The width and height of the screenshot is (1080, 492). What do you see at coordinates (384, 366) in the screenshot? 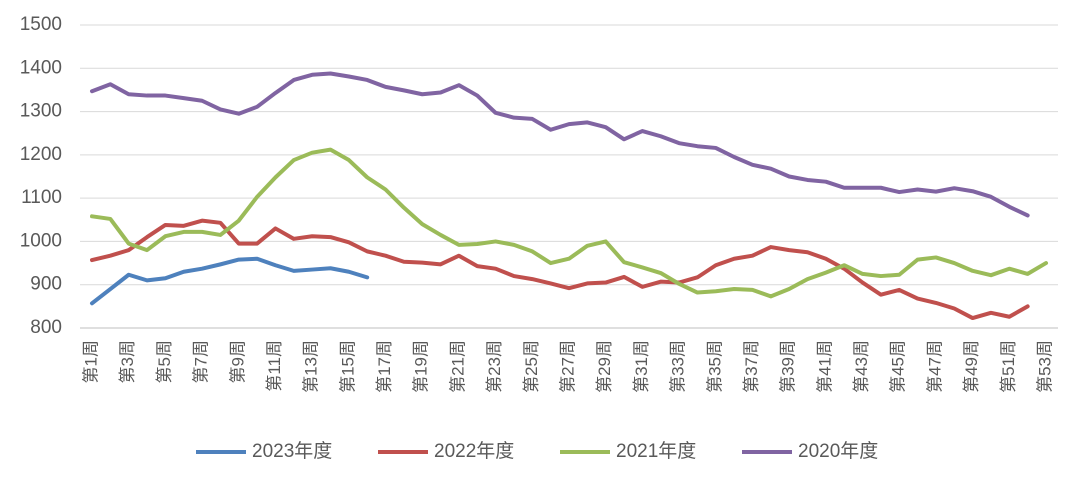
I see `x-tick-label: 第17周` at bounding box center [384, 366].